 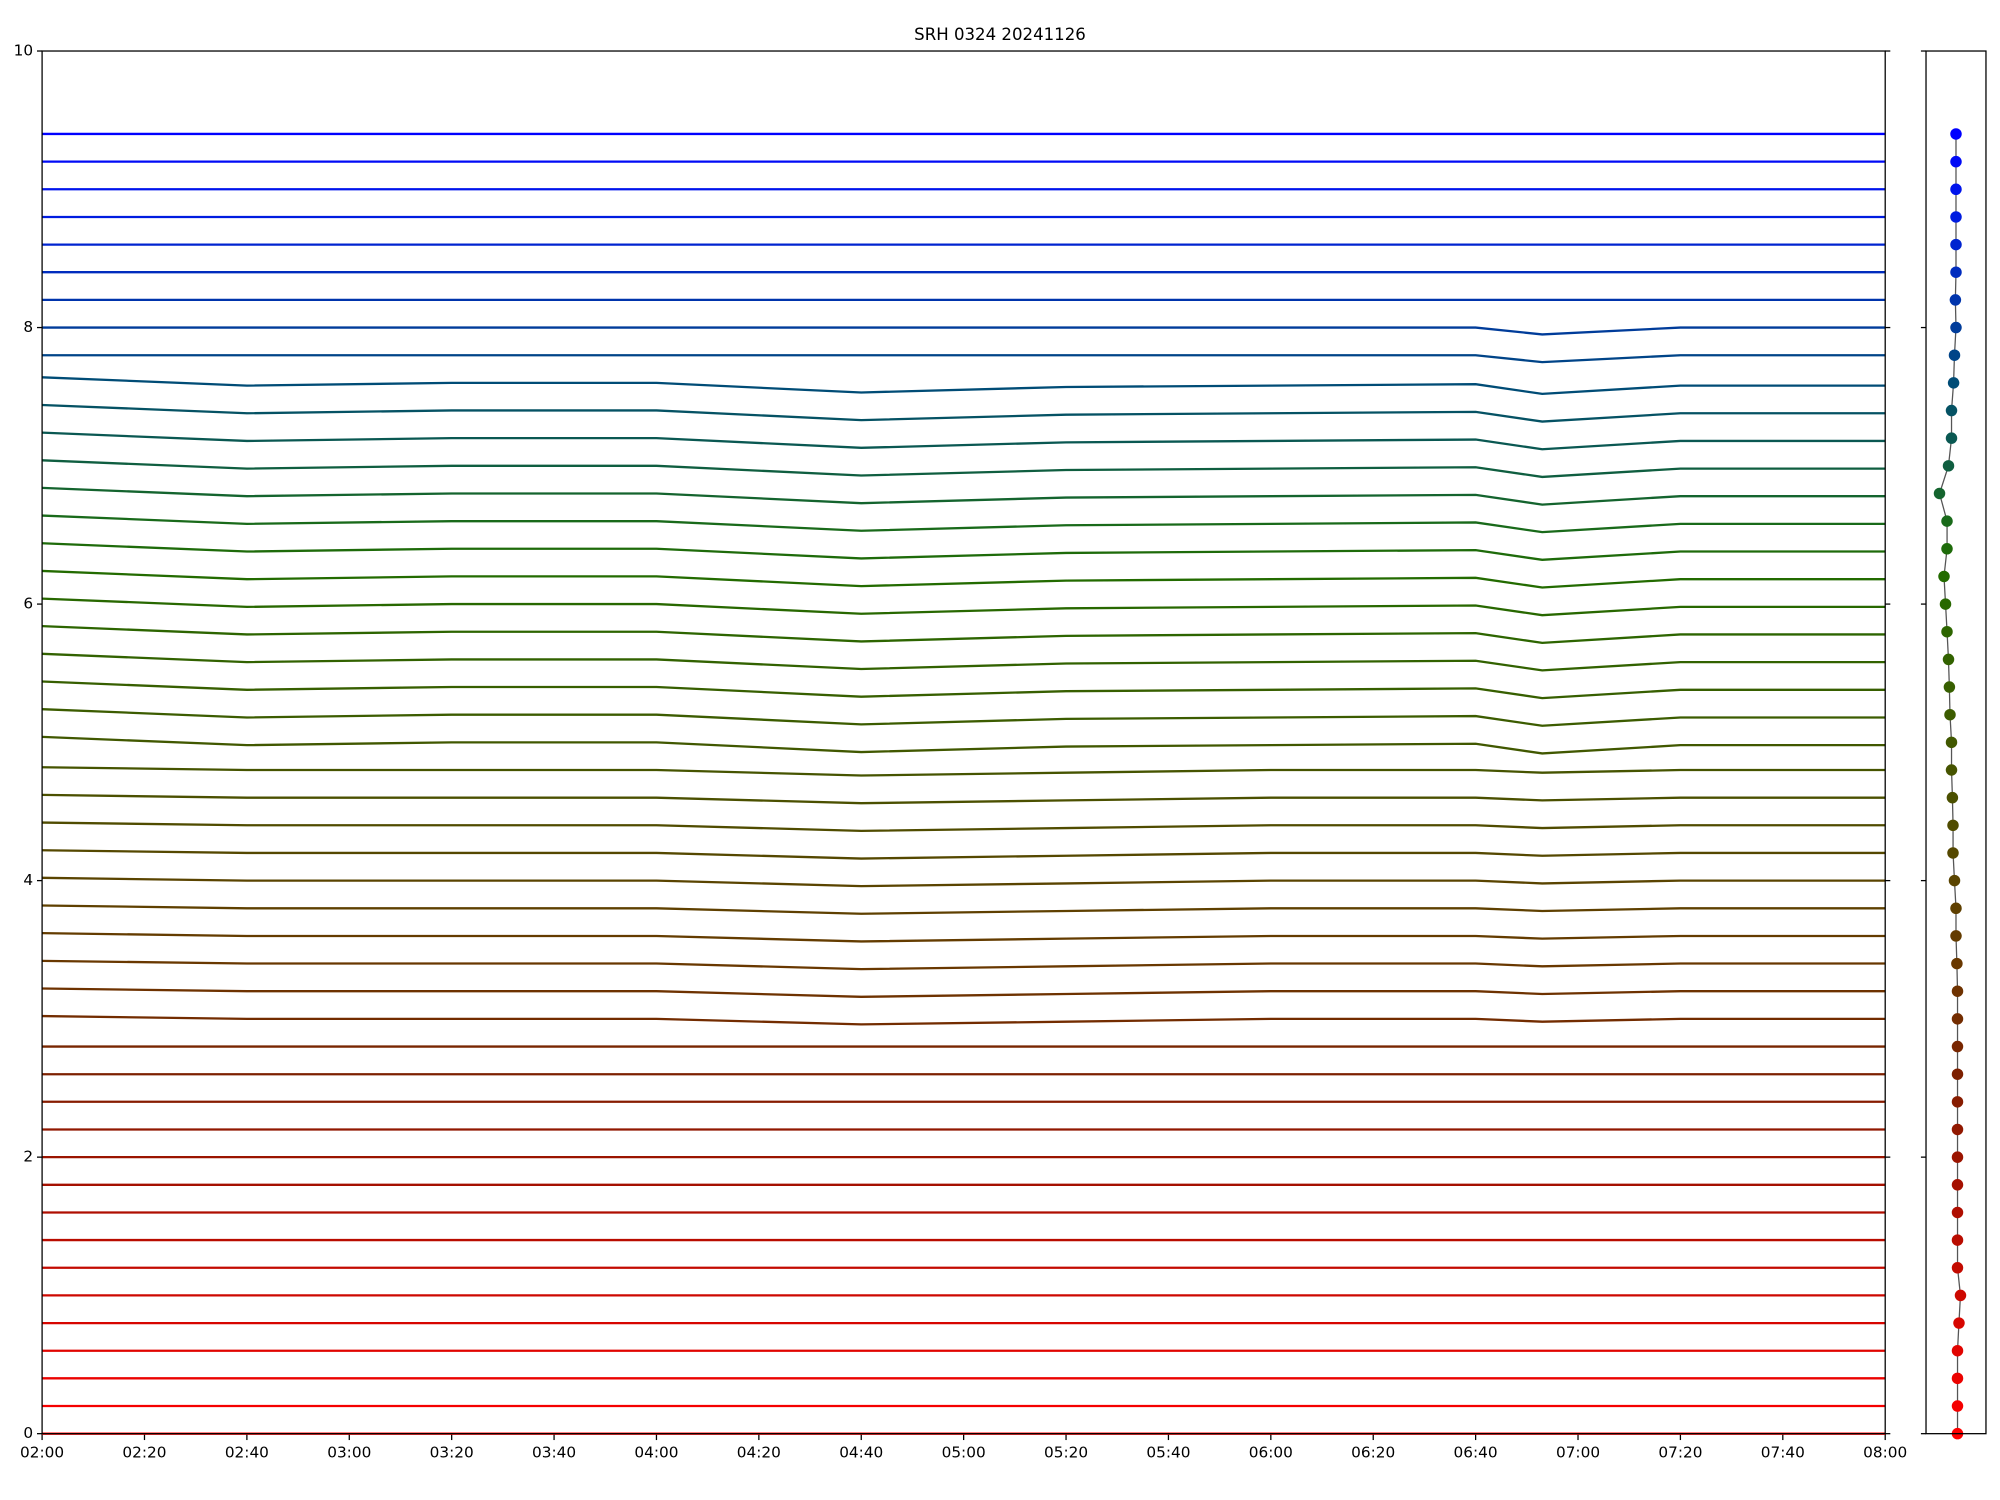 What do you see at coordinates (1373, 1452) in the screenshot?
I see `x-tick-label: 06:20` at bounding box center [1373, 1452].